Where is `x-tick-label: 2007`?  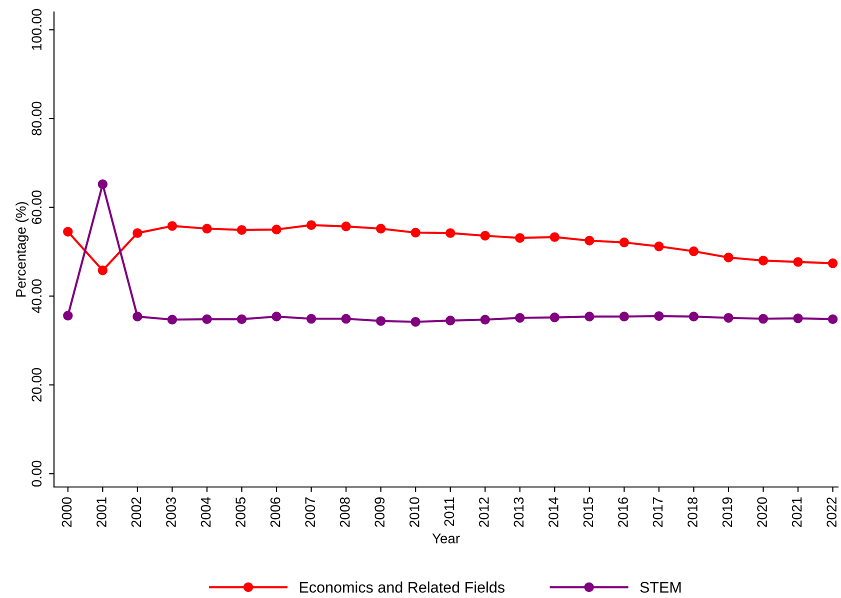 x-tick-label: 2007 is located at coordinates (310, 512).